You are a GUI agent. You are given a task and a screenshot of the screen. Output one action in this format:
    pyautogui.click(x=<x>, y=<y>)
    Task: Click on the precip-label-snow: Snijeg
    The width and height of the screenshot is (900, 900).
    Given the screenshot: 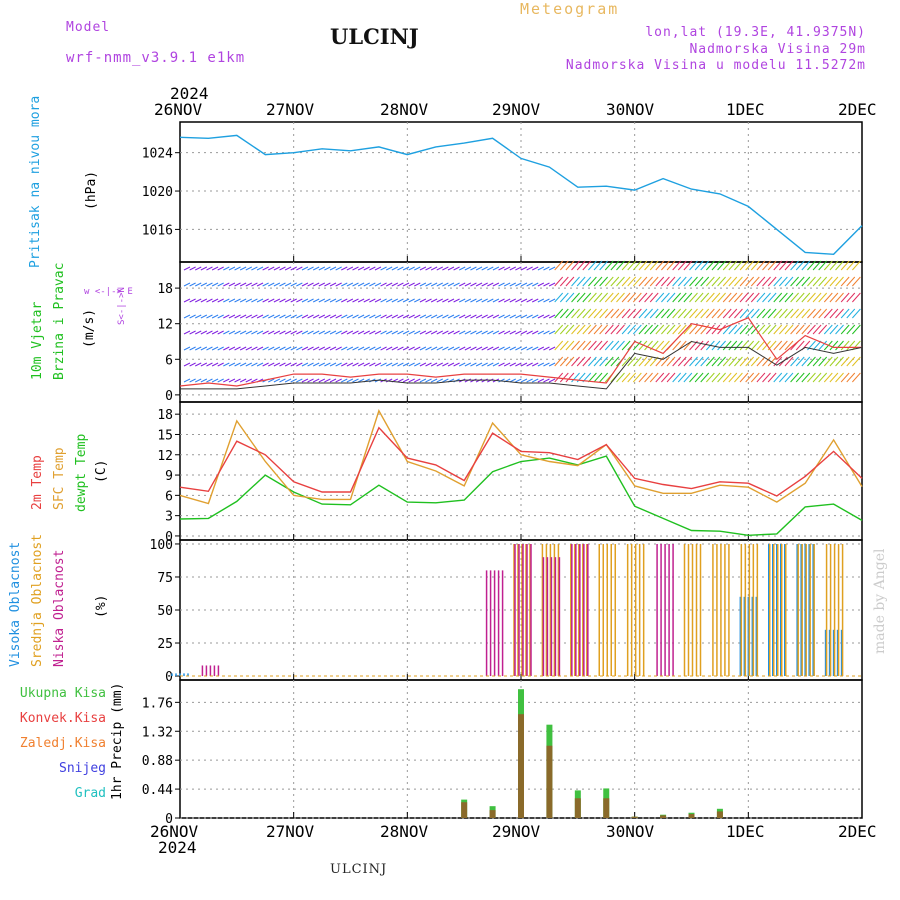 What is the action you would take?
    pyautogui.click(x=82, y=768)
    